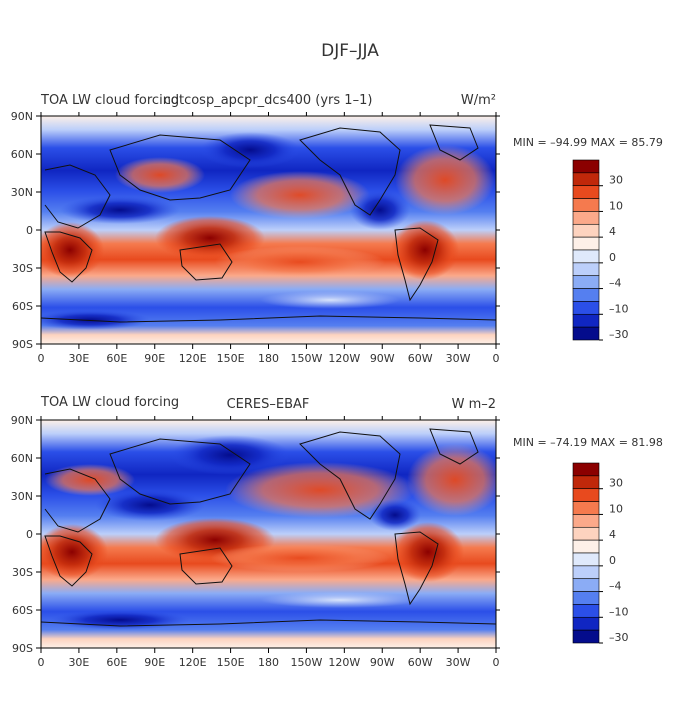 The image size is (700, 704). I want to click on panel-title-center: cdtcosp_apcpr_dcs400 (yrs 1–1), so click(268, 100).